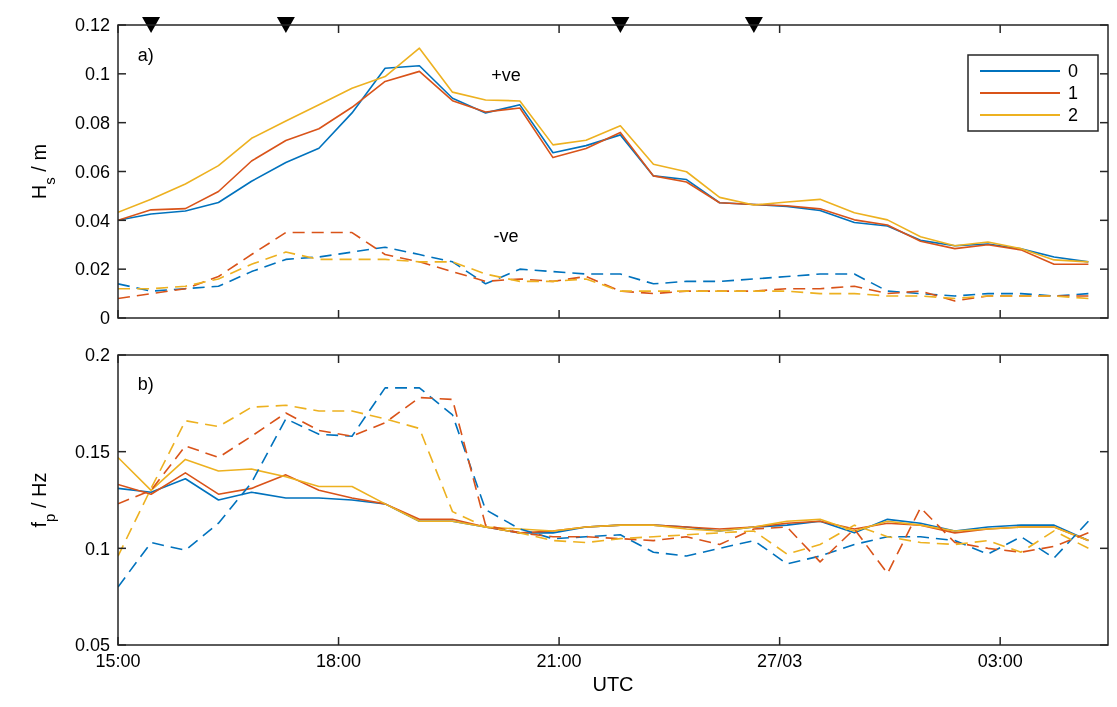 This screenshot has height=707, width=1117. What do you see at coordinates (780, 661) in the screenshot?
I see `x-tick-label: 27/03` at bounding box center [780, 661].